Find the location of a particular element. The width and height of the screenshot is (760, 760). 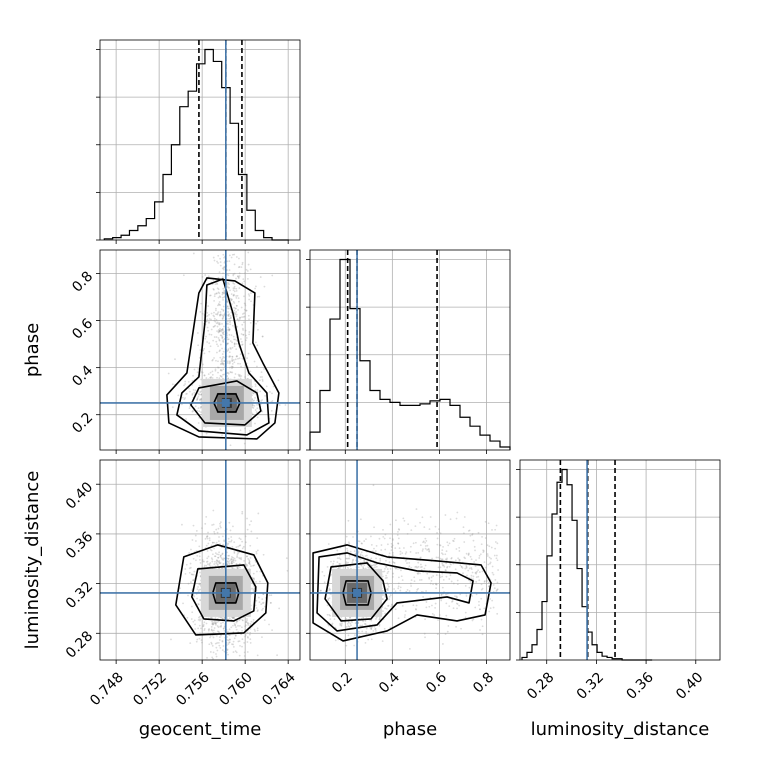

x-tick-label-luminosity-distance: 0.28 is located at coordinates (540, 685).